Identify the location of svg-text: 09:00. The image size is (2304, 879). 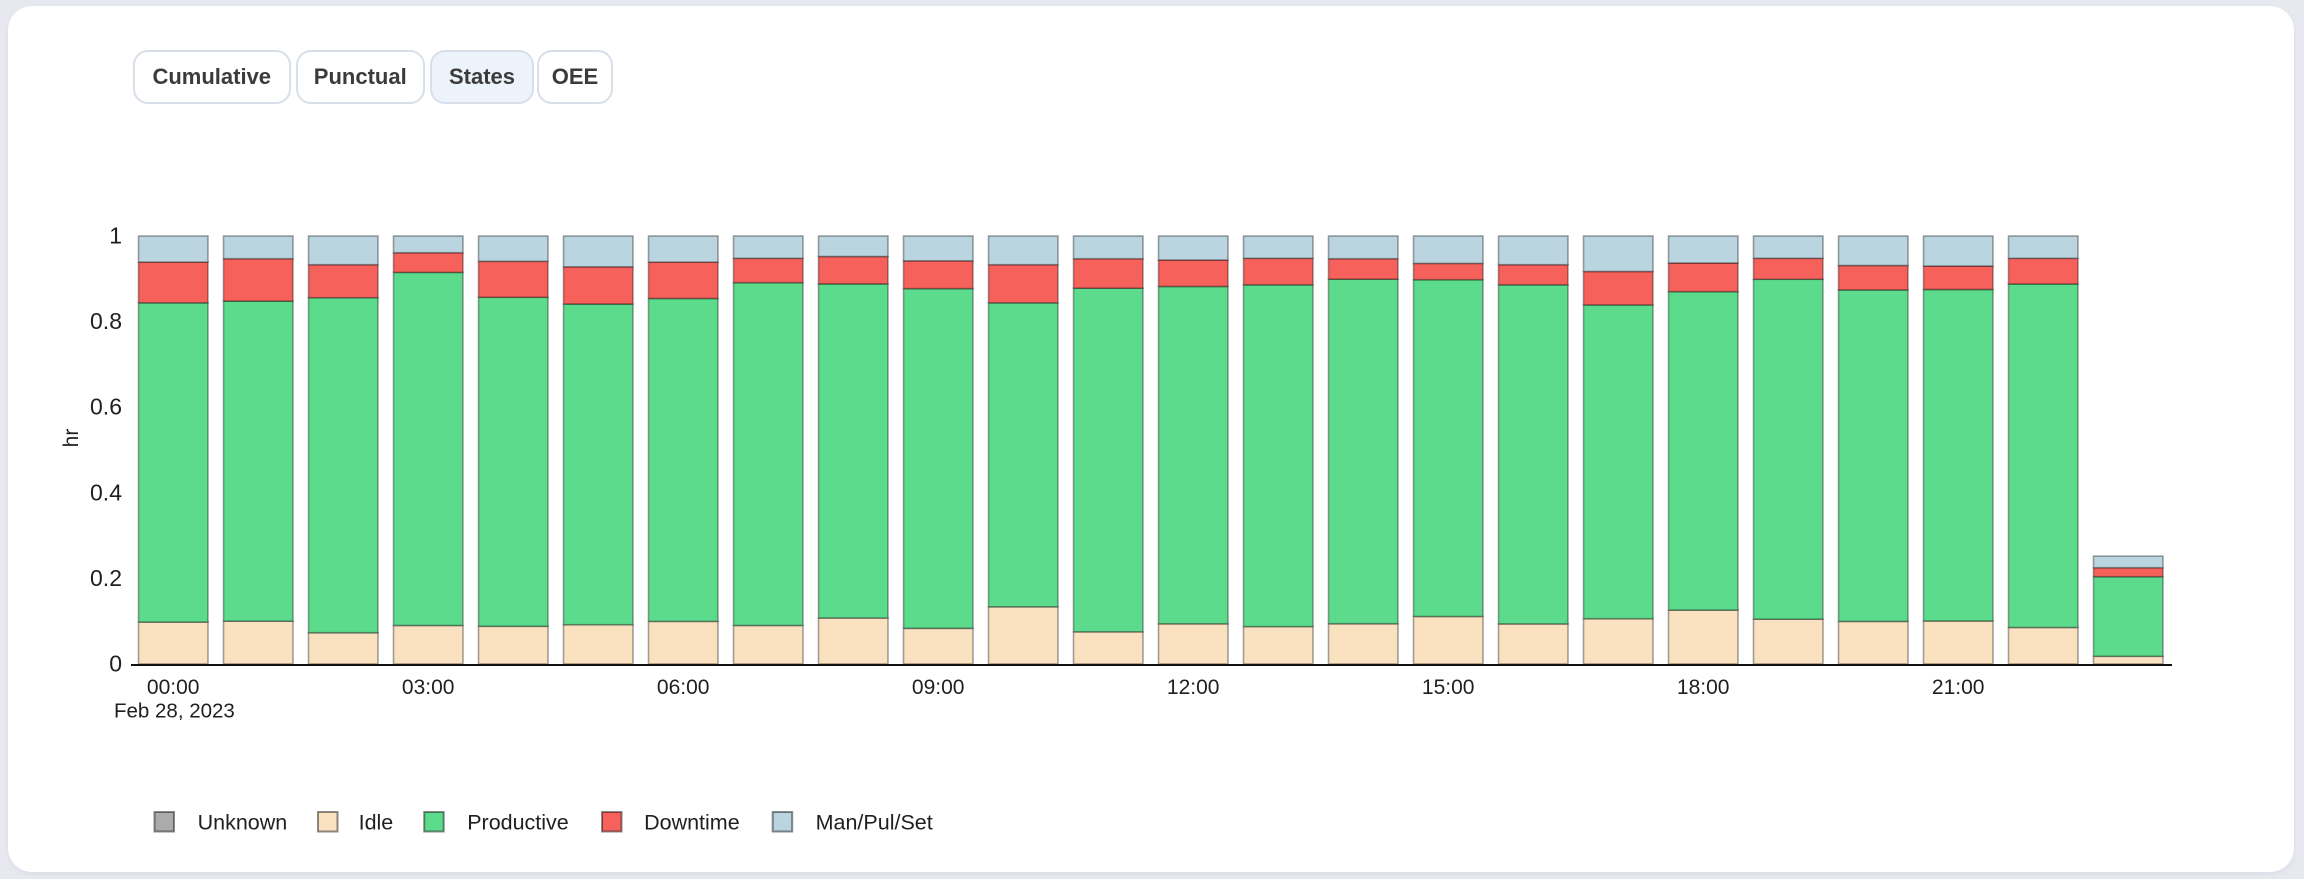
(938, 687).